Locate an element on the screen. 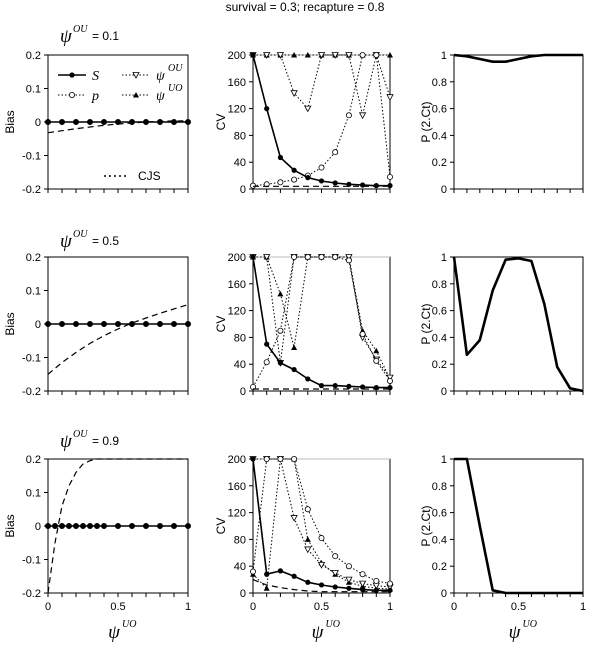 The image size is (596, 647). row-label-sup: OU is located at coordinates (80, 29).